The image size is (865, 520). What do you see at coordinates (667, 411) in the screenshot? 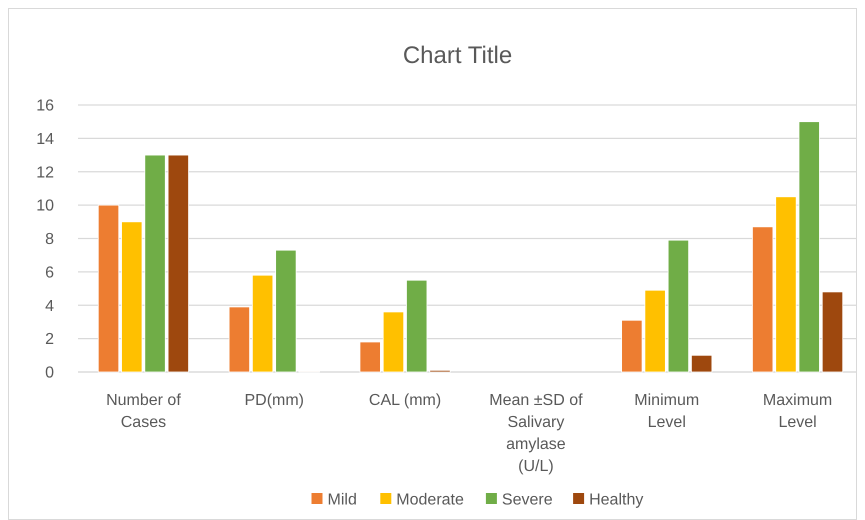
I see `x-tick-label: Minimum Level` at bounding box center [667, 411].